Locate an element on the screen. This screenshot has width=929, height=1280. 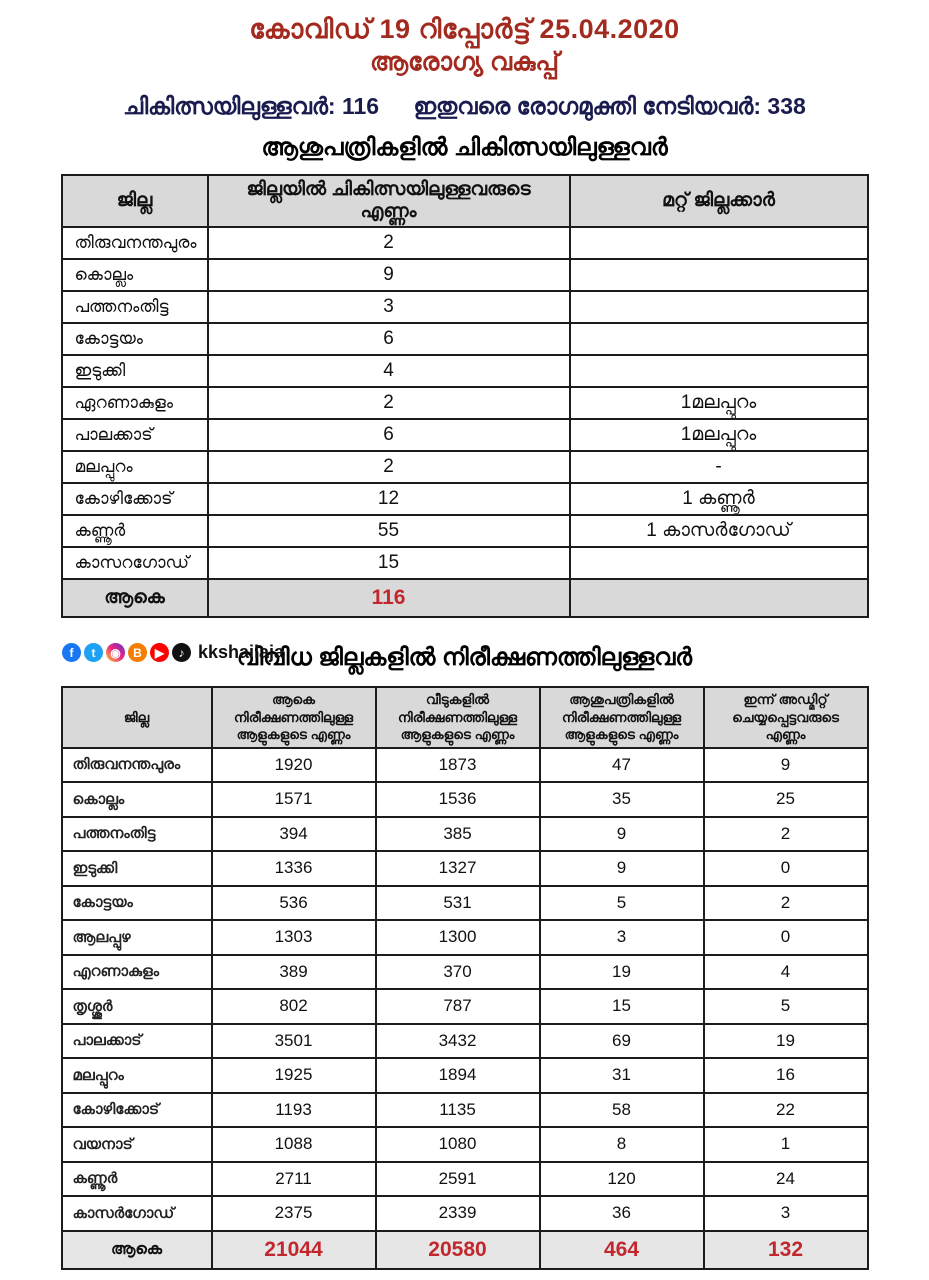
table-row: തിരുവനന്തപുരം 1920 1873 47 9 is located at coordinates (464, 765).